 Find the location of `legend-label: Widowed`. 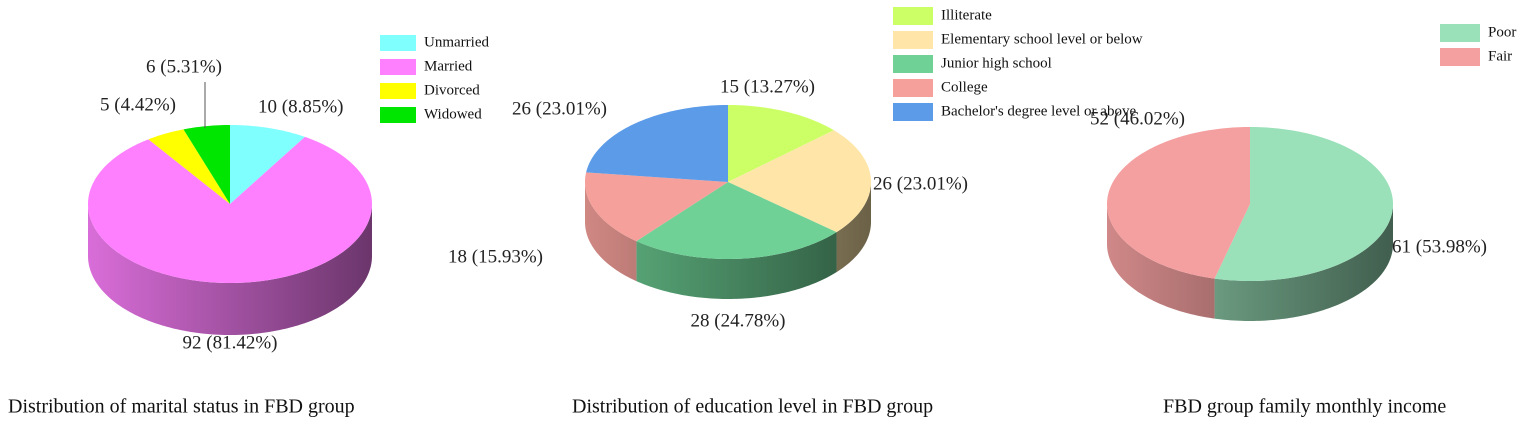

legend-label: Widowed is located at coordinates (453, 114).